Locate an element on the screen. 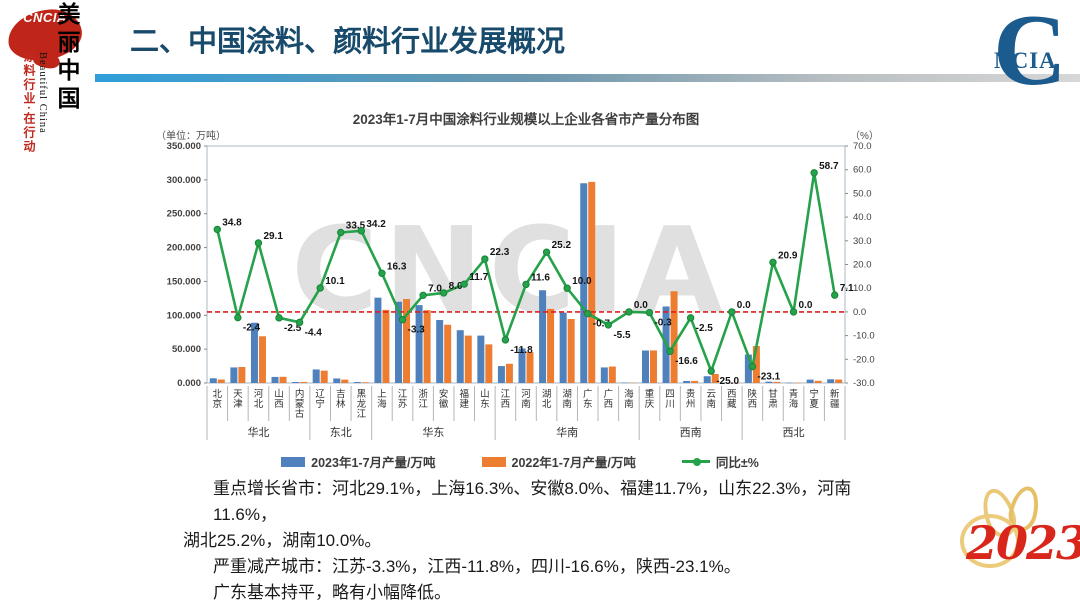 Image resolution: width=1080 pixels, height=606 pixels. svg-text: 25.2 is located at coordinates (562, 245).